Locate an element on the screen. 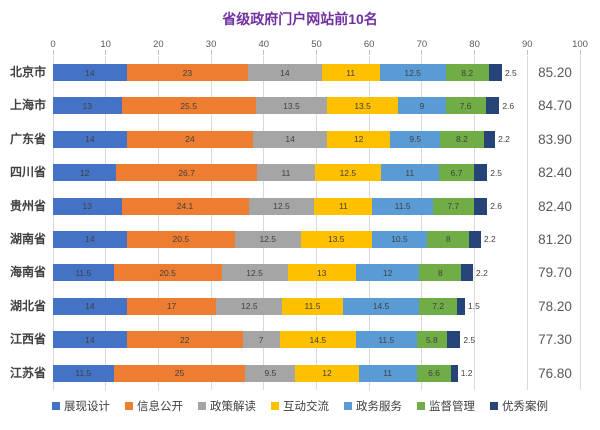 The height and width of the screenshot is (430, 600). bar-segment: 23 is located at coordinates (187, 72).